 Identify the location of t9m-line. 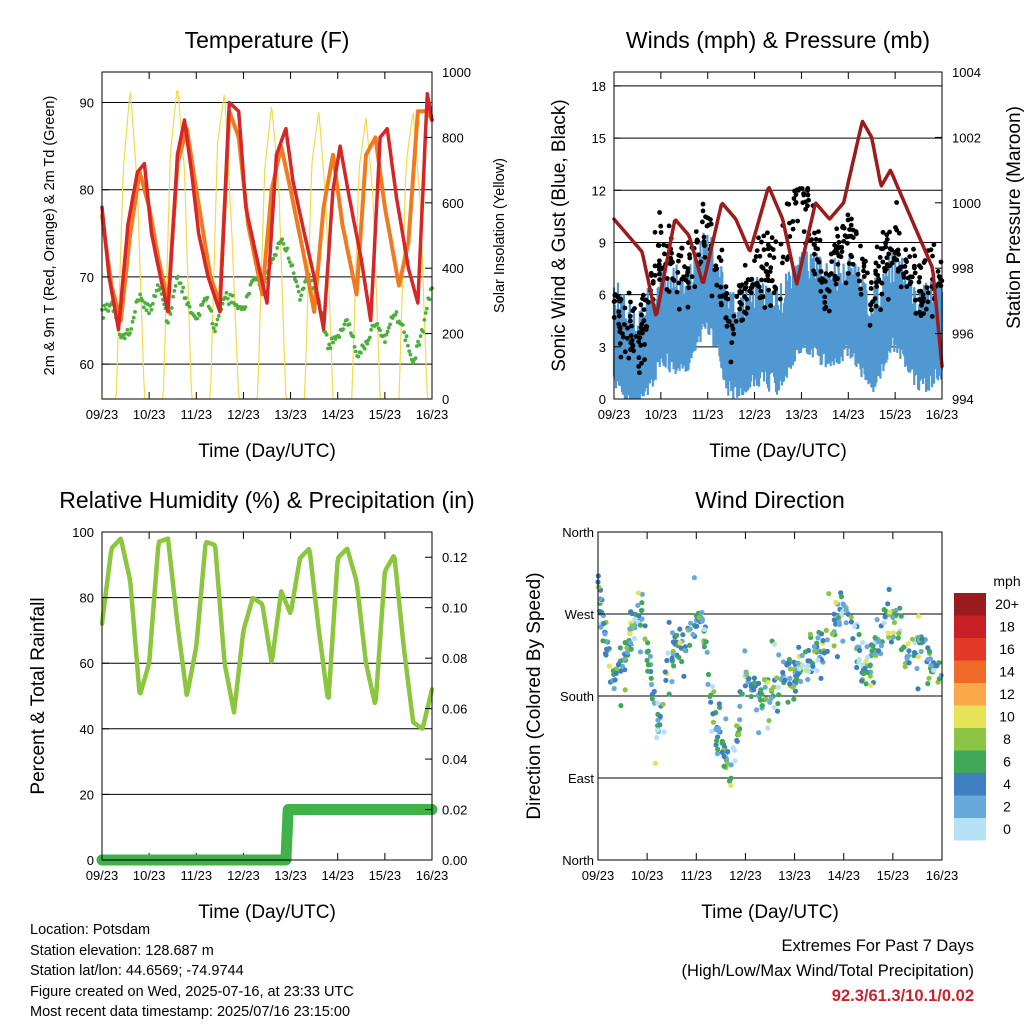
(267, 216).